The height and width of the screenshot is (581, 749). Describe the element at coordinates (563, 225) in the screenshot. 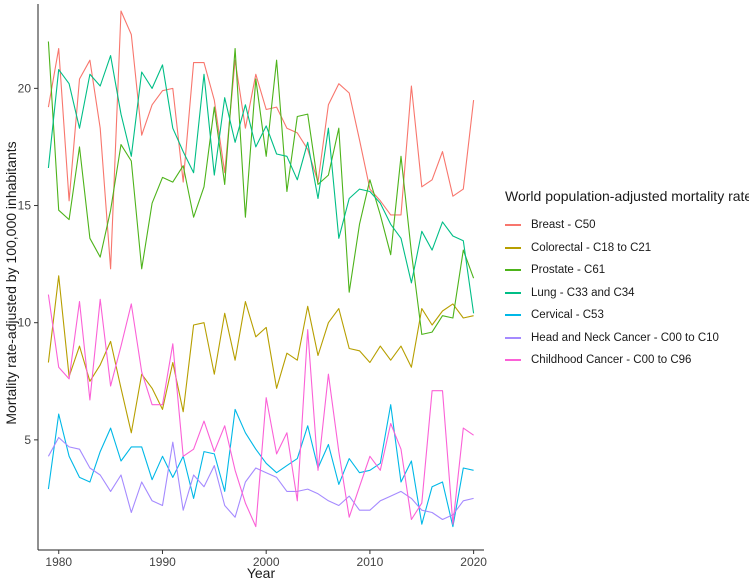

I see `legend-label: Breast - C50` at that location.